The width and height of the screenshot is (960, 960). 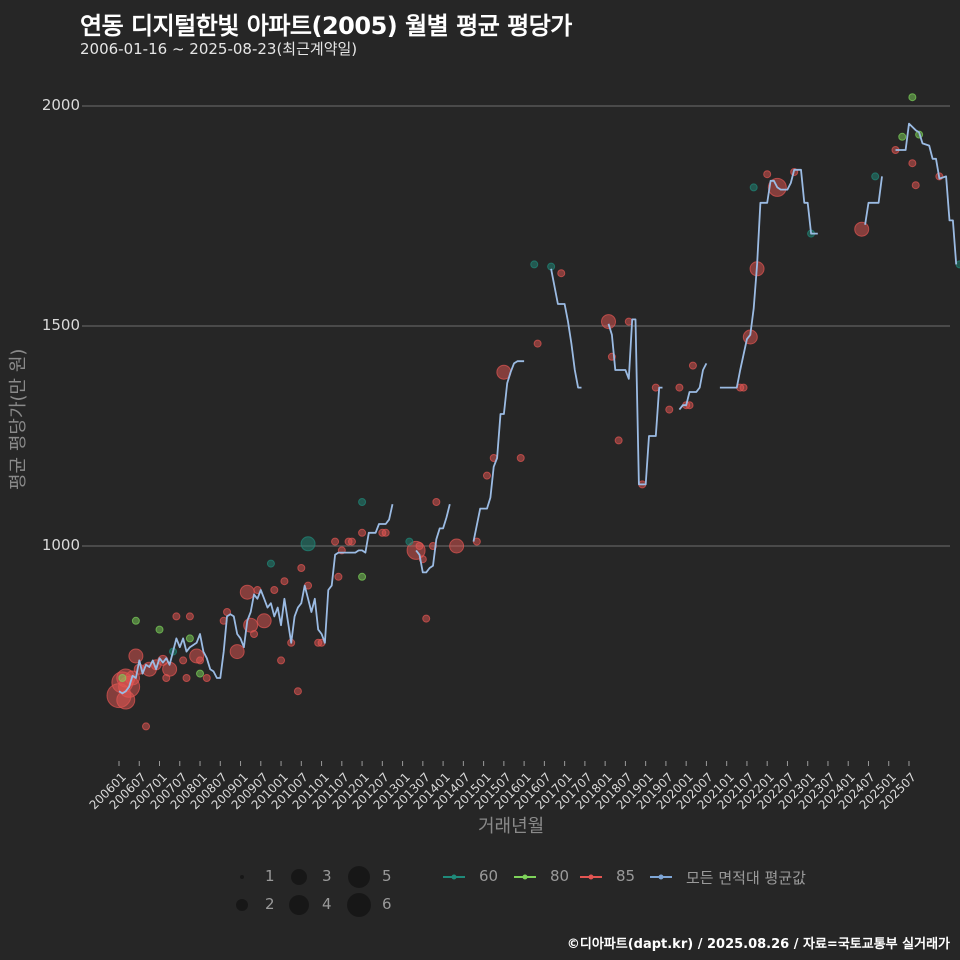 What do you see at coordinates (511, 826) in the screenshot?
I see `x-axis-title: 거래년월` at bounding box center [511, 826].